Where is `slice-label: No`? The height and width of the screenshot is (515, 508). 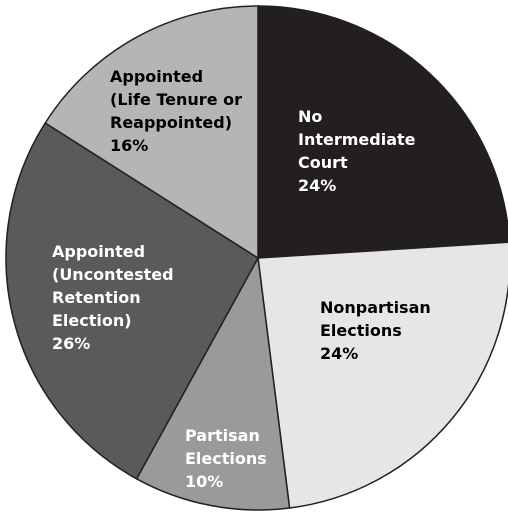 slice-label: No is located at coordinates (310, 116).